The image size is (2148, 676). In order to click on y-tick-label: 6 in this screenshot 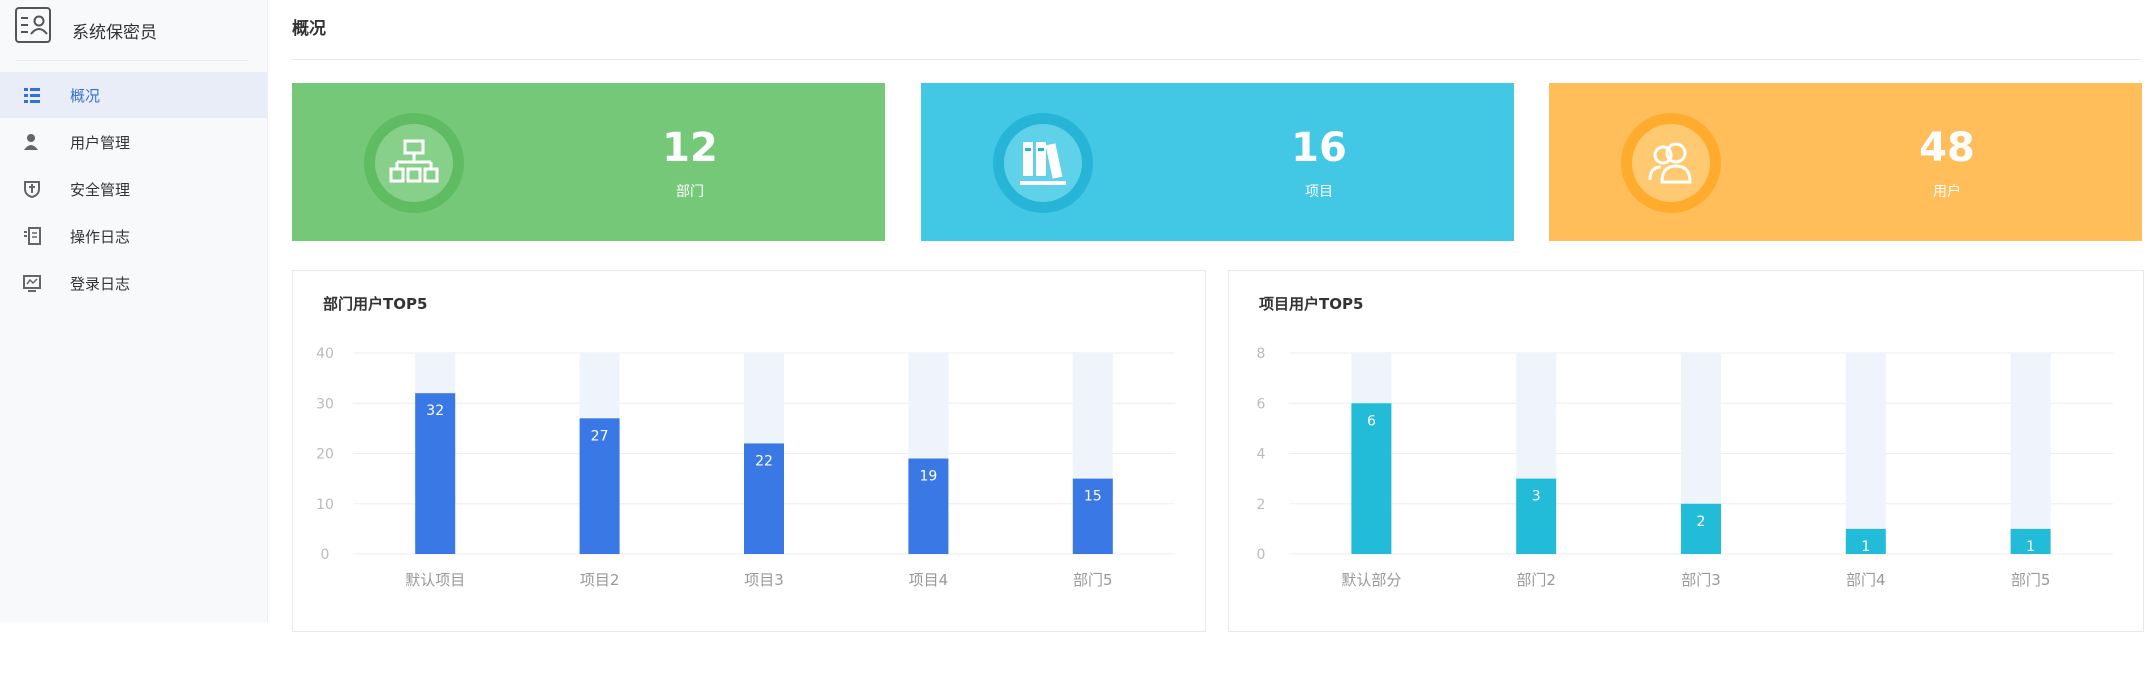, I will do `click(1261, 404)`.